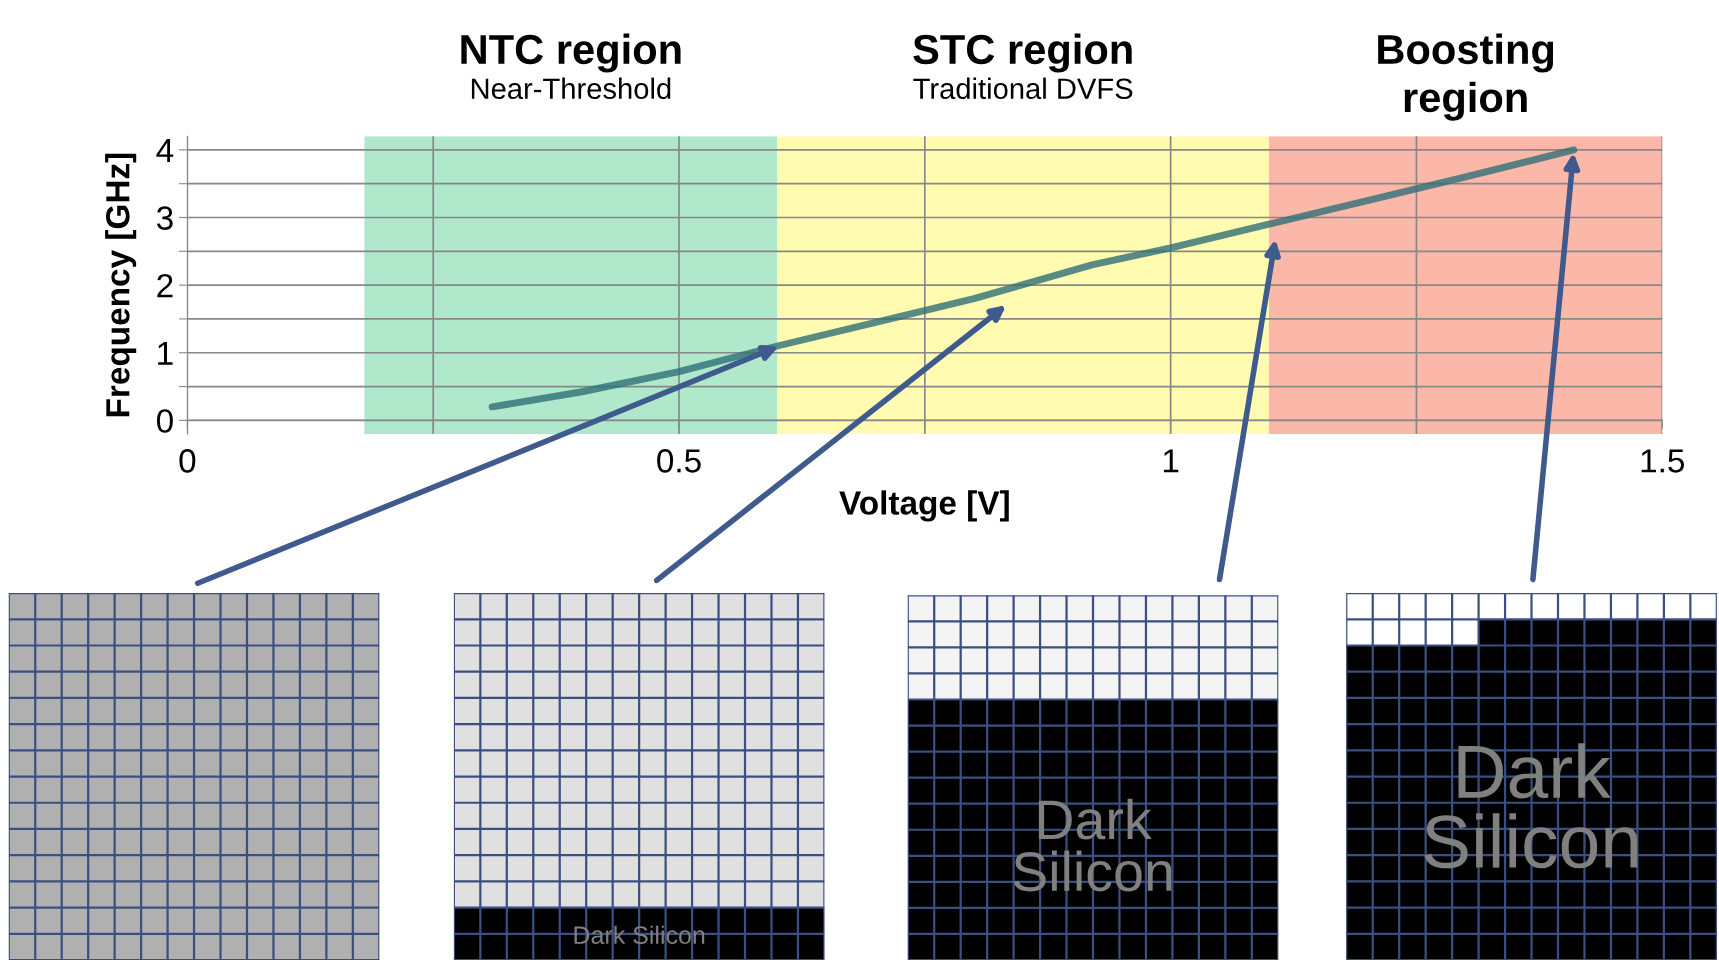 This screenshot has width=1719, height=960. What do you see at coordinates (924, 506) in the screenshot?
I see `x-axis-title: Voltage [V]` at bounding box center [924, 506].